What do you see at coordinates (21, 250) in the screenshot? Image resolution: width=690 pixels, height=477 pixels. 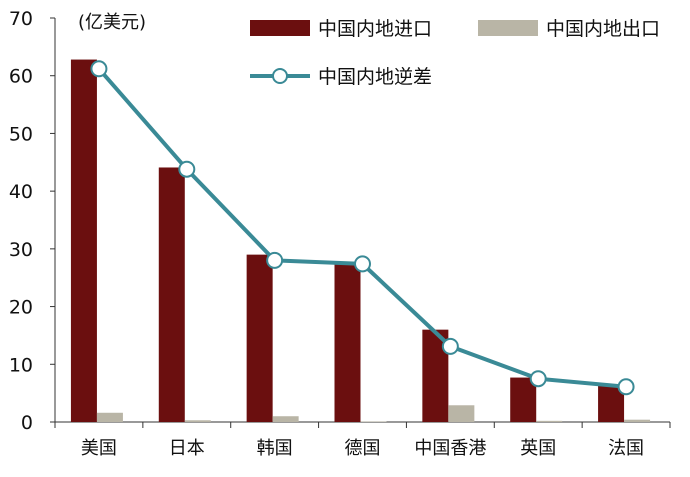 I see `y-tick-label: 30` at bounding box center [21, 250].